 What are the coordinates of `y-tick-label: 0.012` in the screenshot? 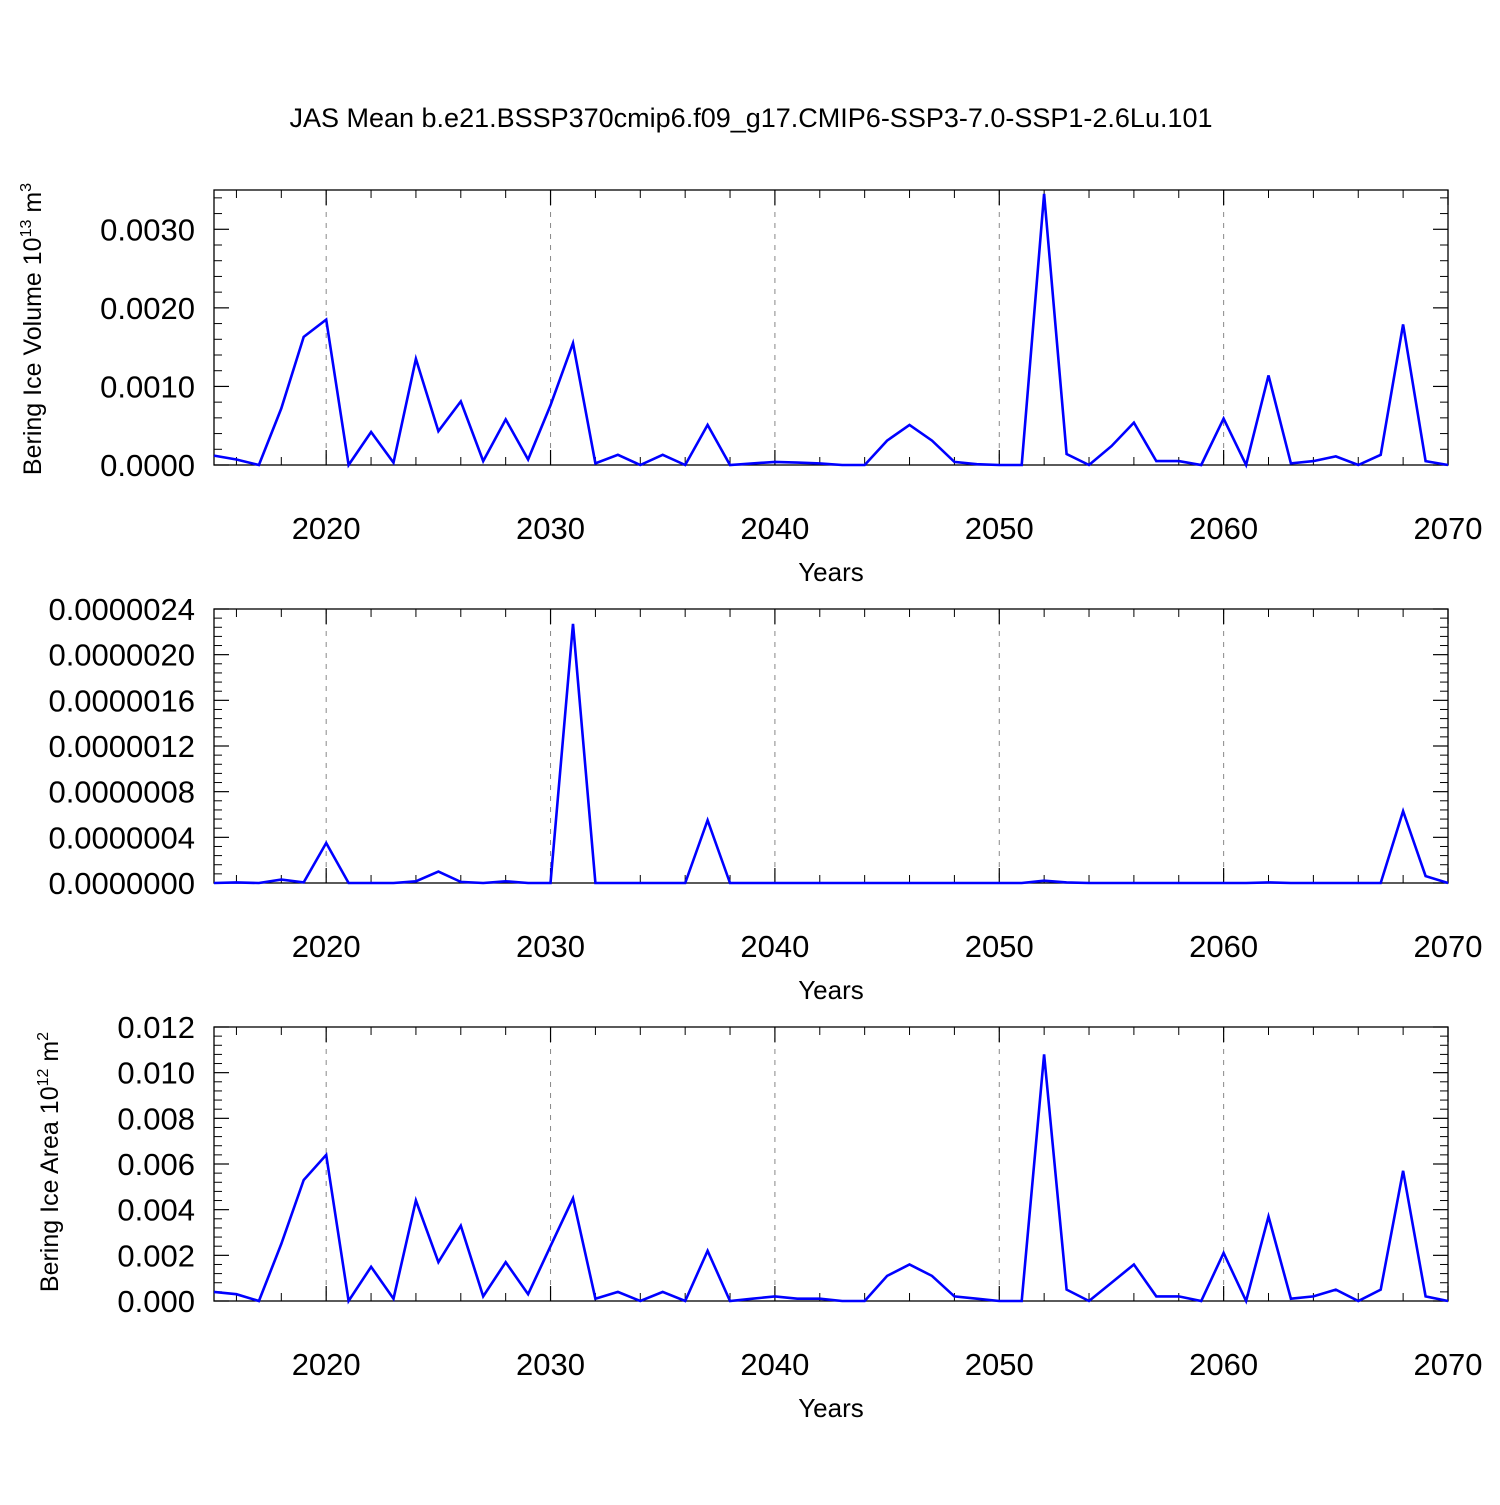 It's located at (156, 1027).